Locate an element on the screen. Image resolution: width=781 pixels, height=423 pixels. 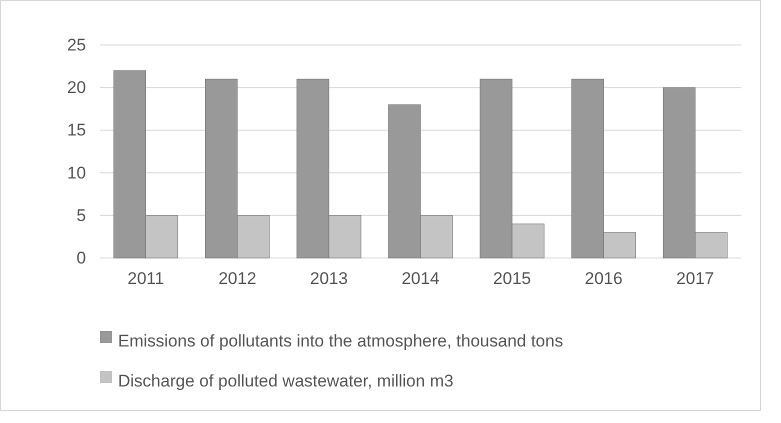
x-tick-label: 2014 is located at coordinates (421, 278).